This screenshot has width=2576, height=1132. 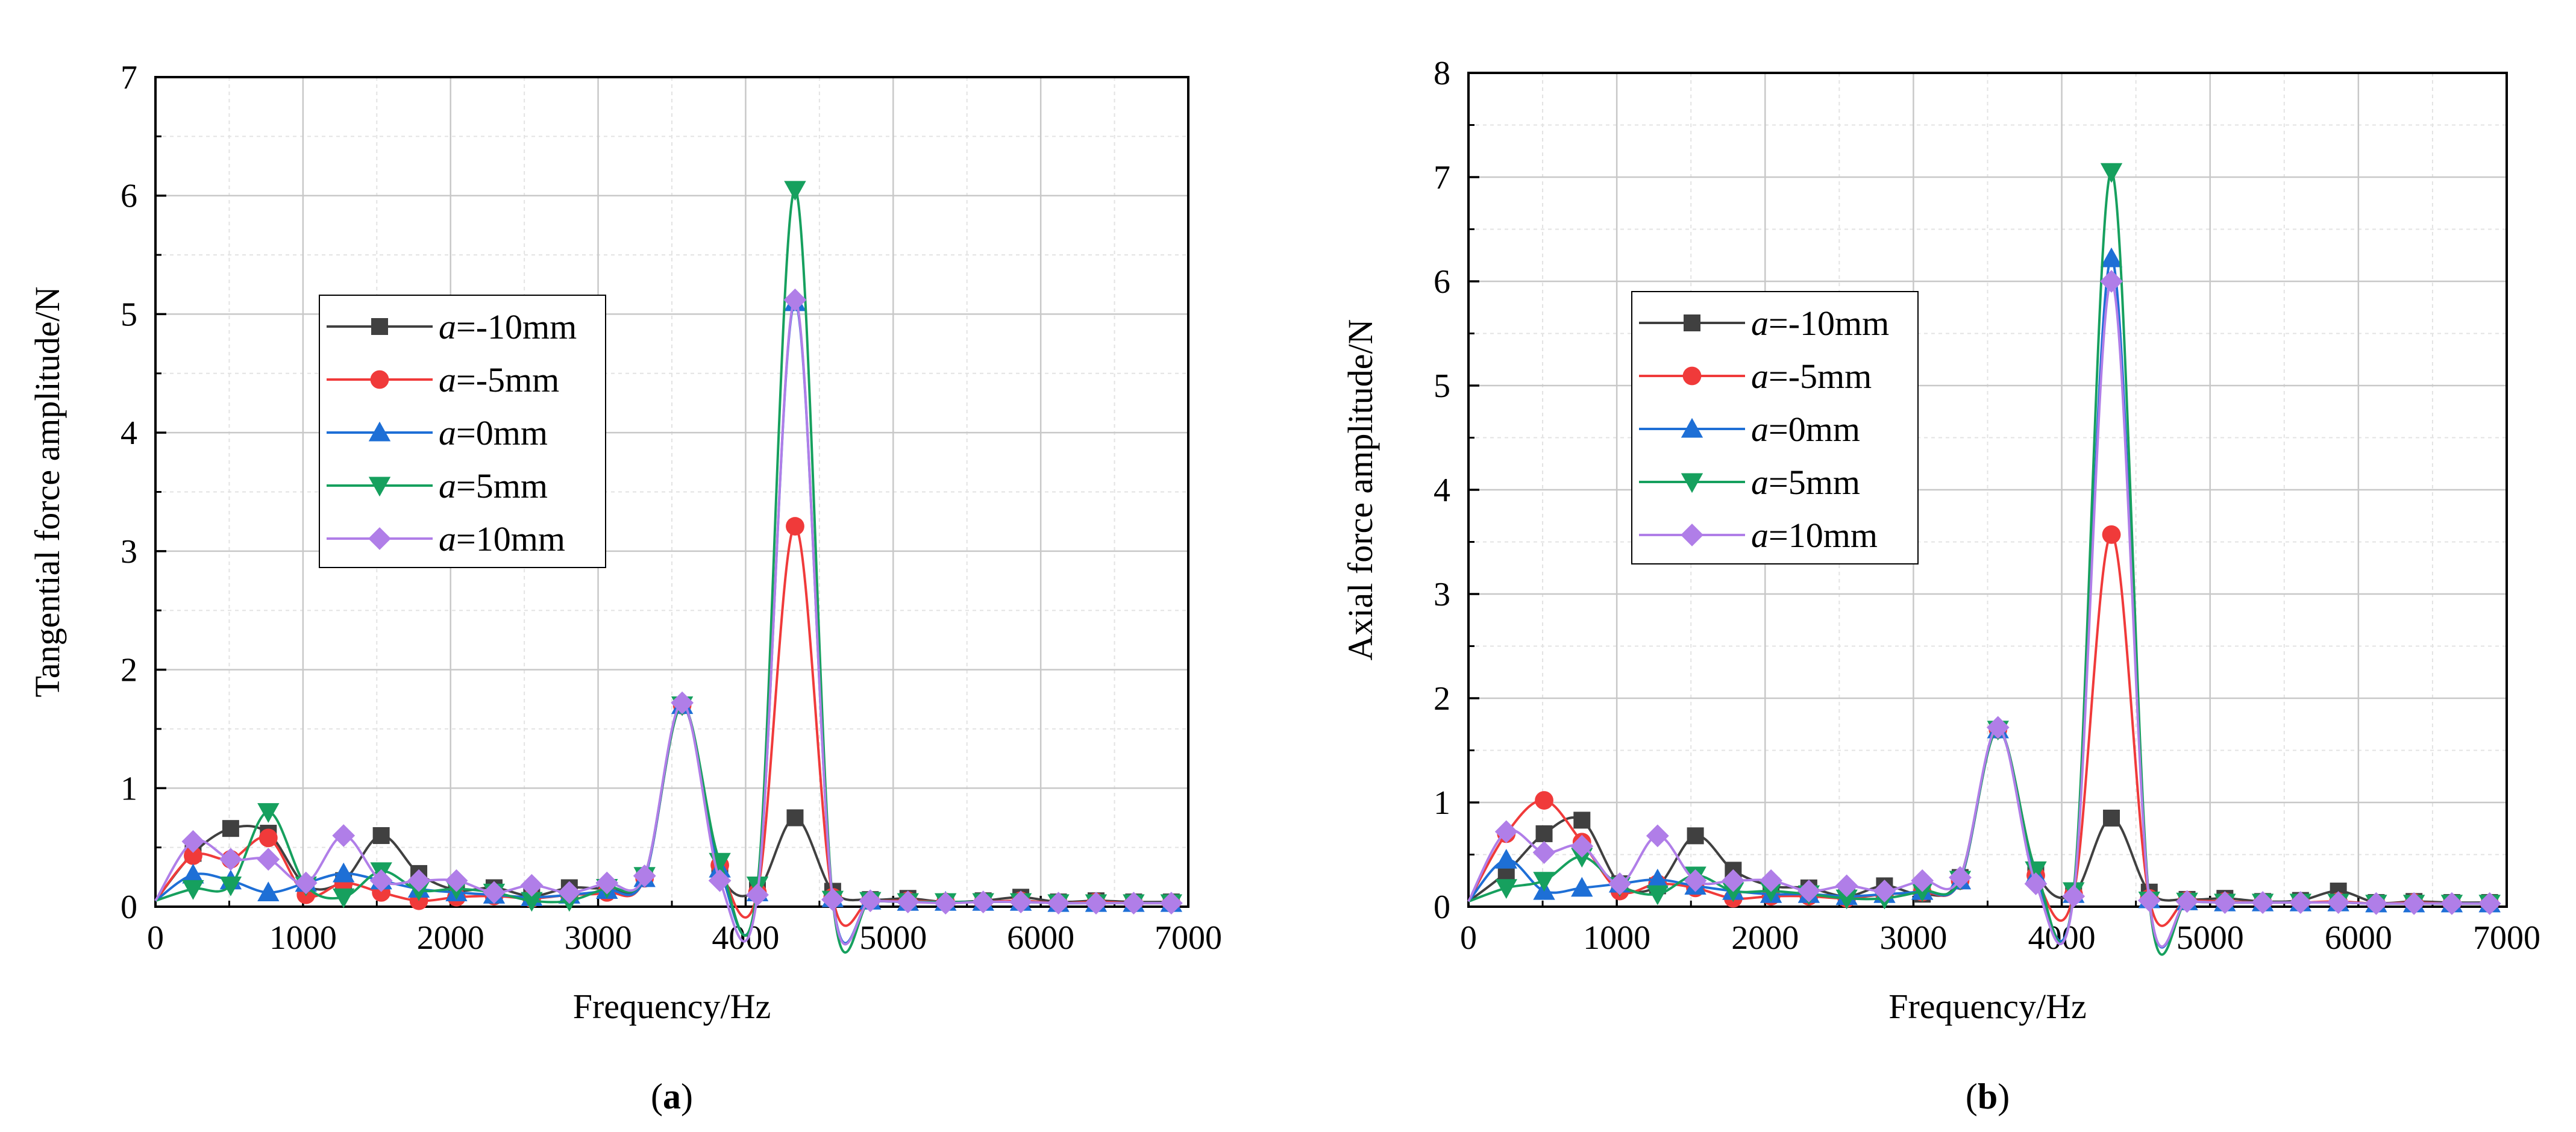 I want to click on legend-item: a=5mm, so click(x=1749, y=482).